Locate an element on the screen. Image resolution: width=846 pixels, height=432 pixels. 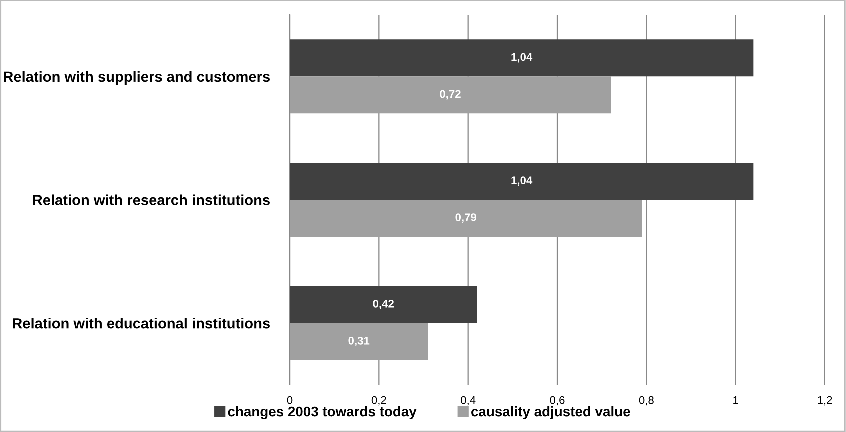
x-tick-label: 0,4 is located at coordinates (468, 401).